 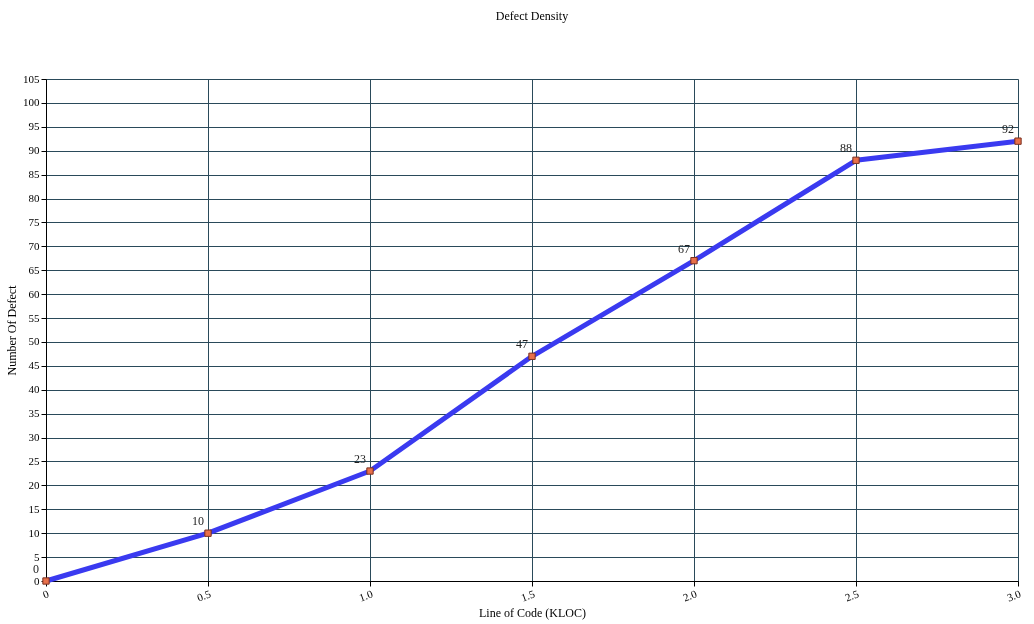 I want to click on y-tick-label: 105, so click(x=31, y=78).